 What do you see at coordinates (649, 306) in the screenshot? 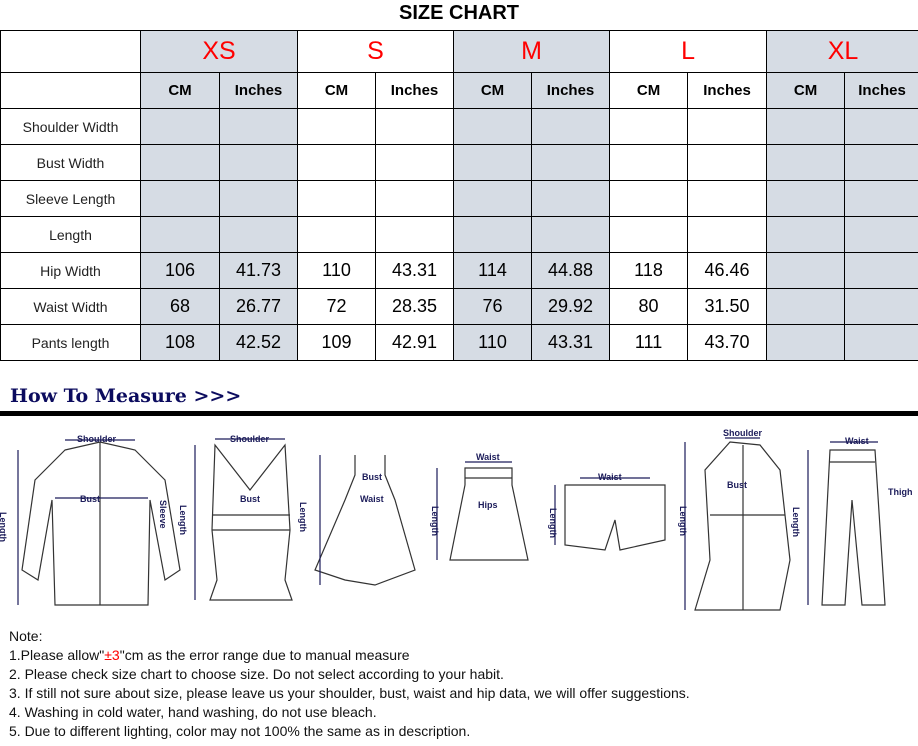
I see `value-cell: 80` at bounding box center [649, 306].